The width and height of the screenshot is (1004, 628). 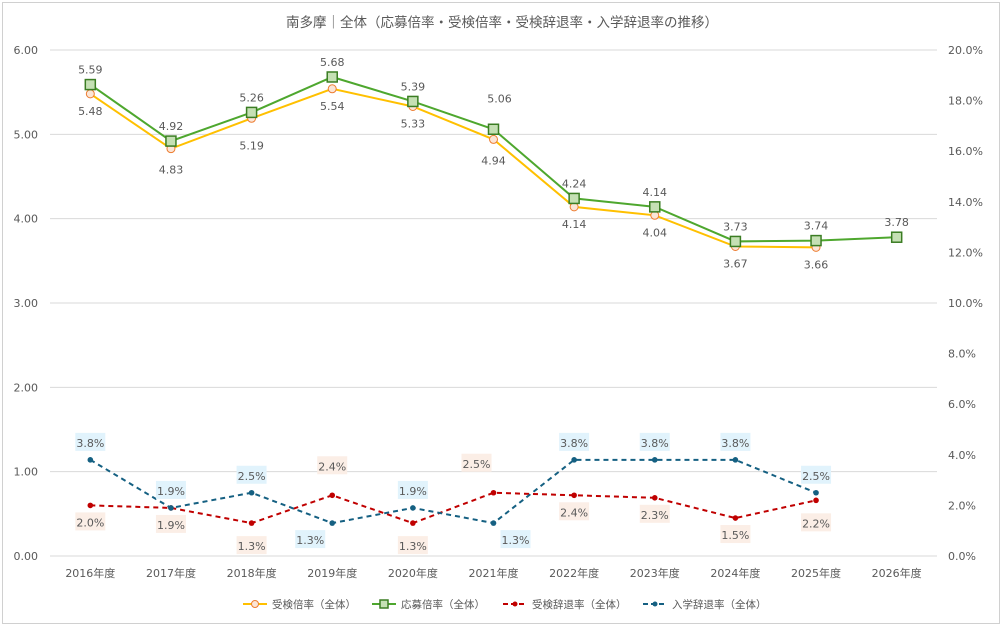 What do you see at coordinates (816, 264) in the screenshot?
I see `data-label: 3.66` at bounding box center [816, 264].